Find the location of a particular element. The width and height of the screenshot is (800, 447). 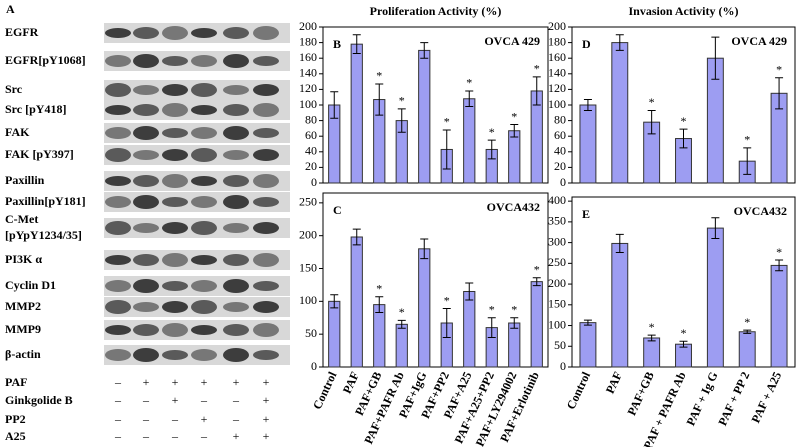

y-tick-label: 0 is located at coordinates (563, 366).